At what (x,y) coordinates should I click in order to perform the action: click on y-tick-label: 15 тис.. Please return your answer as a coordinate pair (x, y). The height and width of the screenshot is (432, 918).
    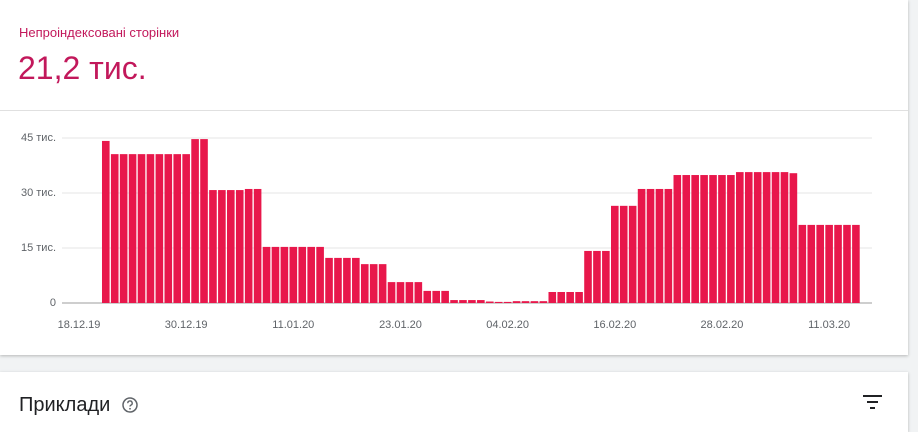
    Looking at the image, I should click on (38, 248).